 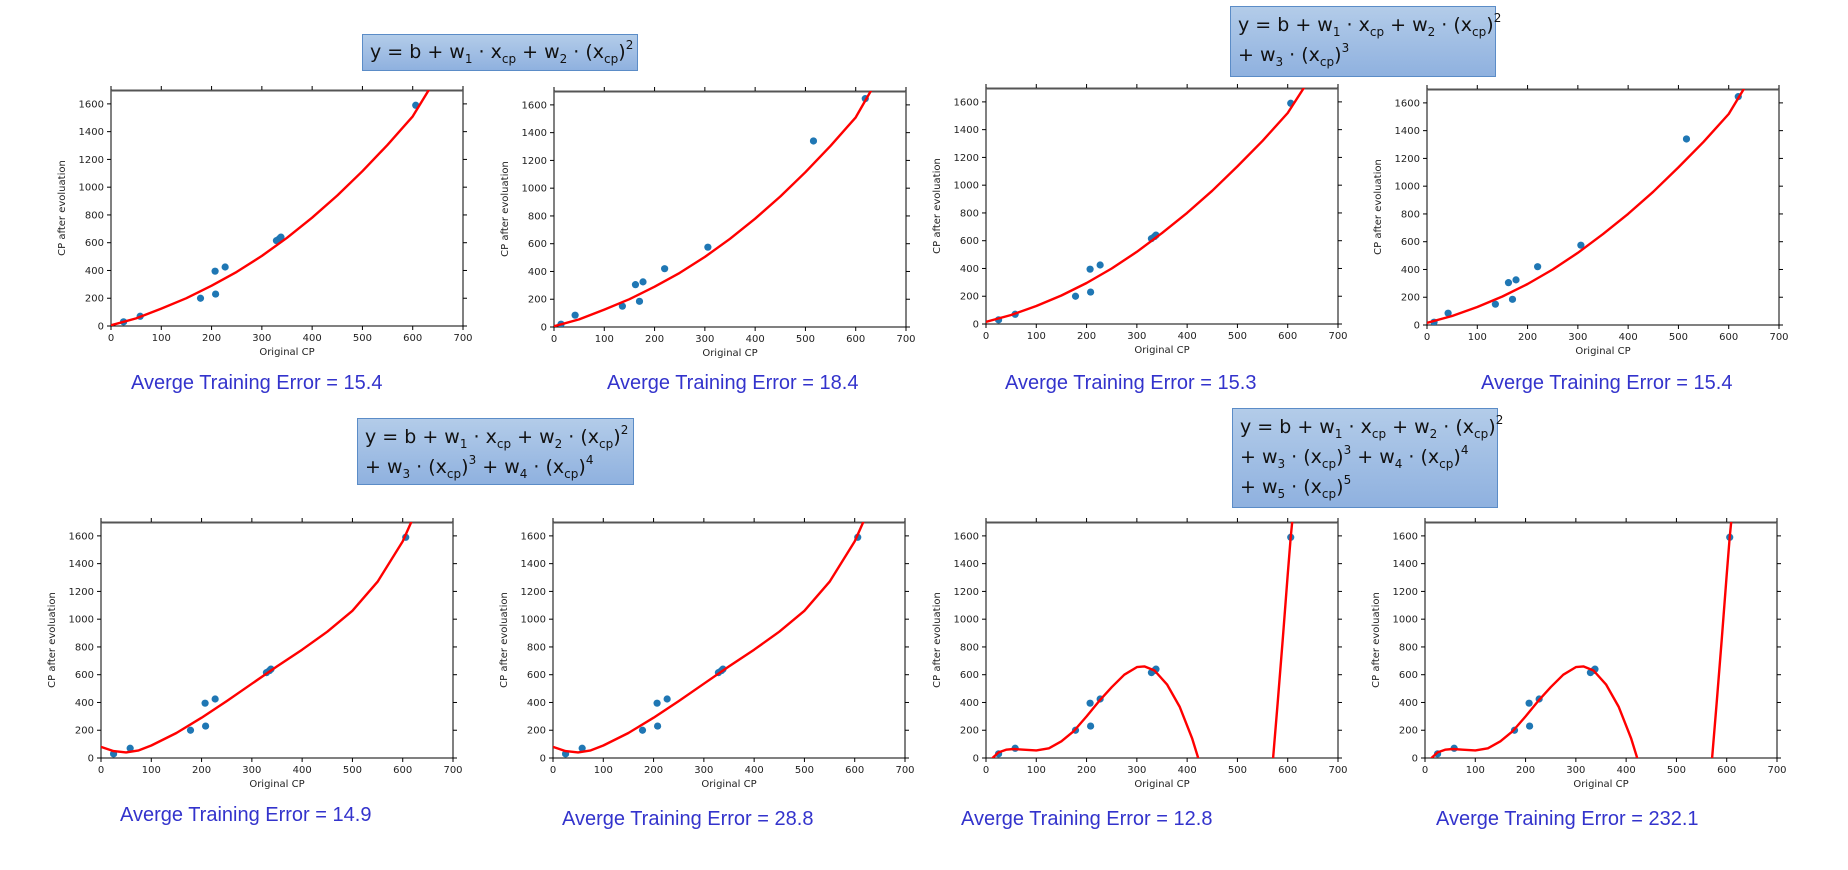 I want to click on error-caption-cubic-training: Averge Training Error = 15.3, so click(x=1131, y=383).